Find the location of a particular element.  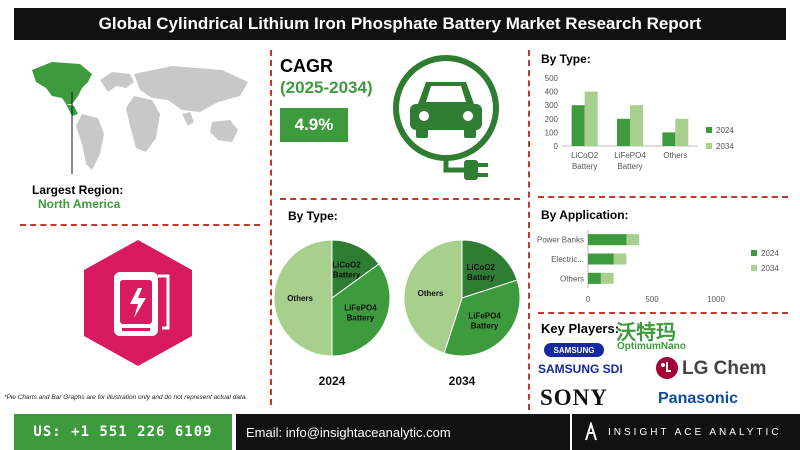

electric-car-icon is located at coordinates (446, 117).